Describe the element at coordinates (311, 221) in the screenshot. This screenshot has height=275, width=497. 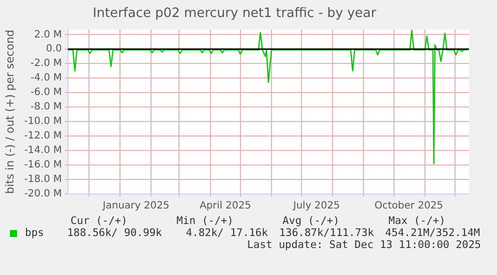
I see `text: Avg (-/+)` at that location.